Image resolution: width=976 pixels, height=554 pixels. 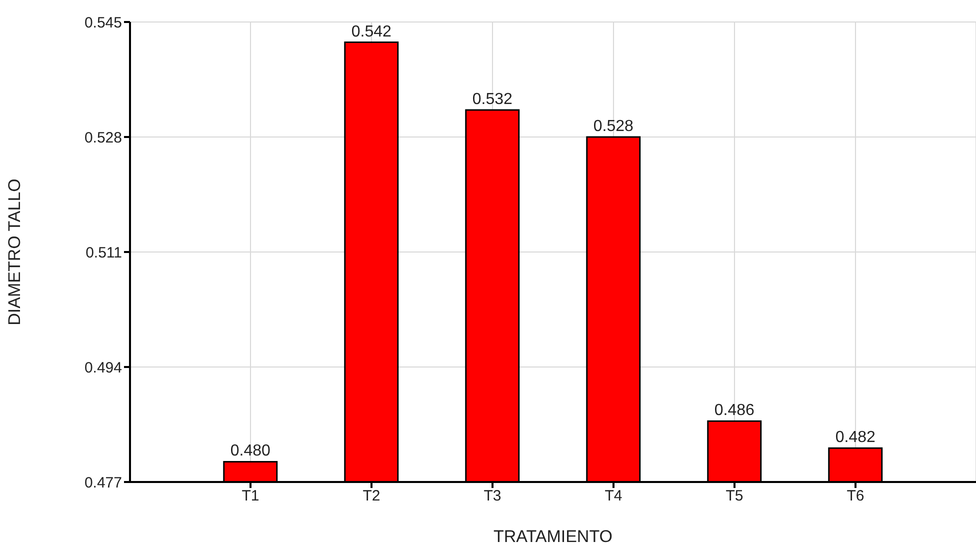 What do you see at coordinates (371, 31) in the screenshot?
I see `data-label: 0.542` at bounding box center [371, 31].